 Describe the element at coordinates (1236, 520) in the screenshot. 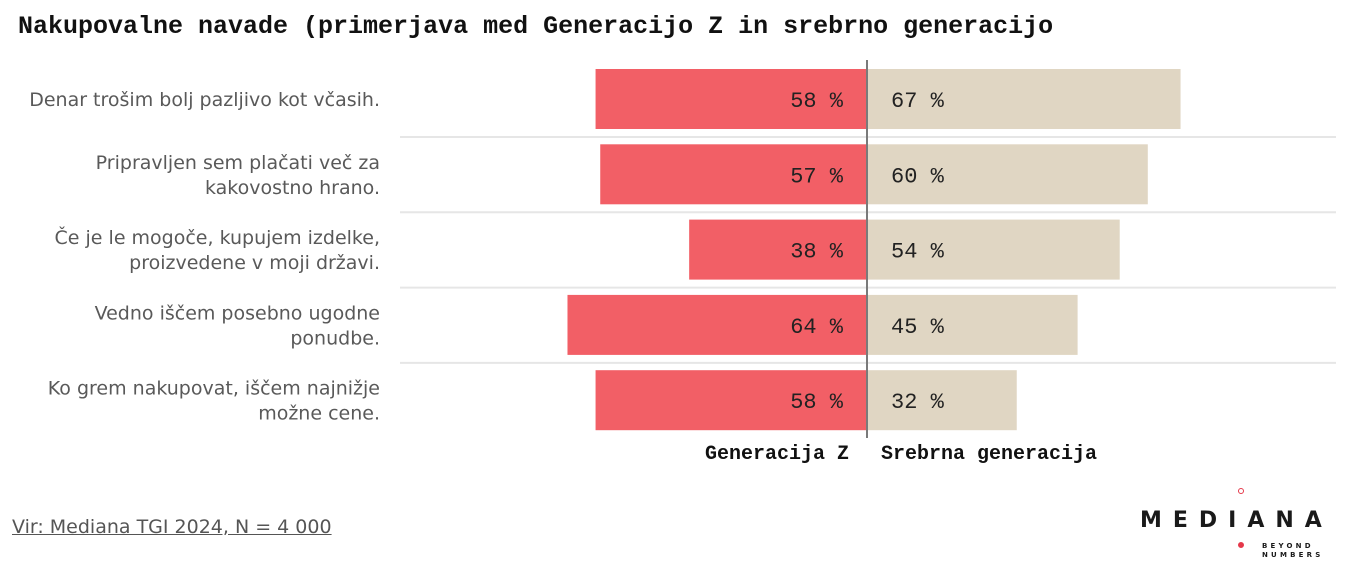

I see `logo-wordmark: MEDIANA` at that location.